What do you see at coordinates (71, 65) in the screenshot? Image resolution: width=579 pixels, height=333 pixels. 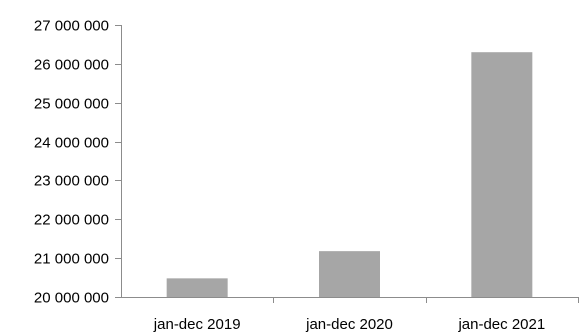 I see `y-tick-label: 26 000 000` at bounding box center [71, 65].